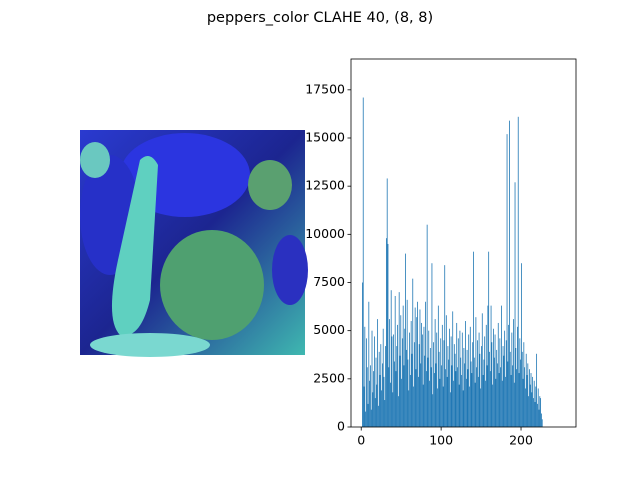 This screenshot has width=640, height=480. Describe the element at coordinates (325, 185) in the screenshot. I see `y-tick-label: 12500` at that location.